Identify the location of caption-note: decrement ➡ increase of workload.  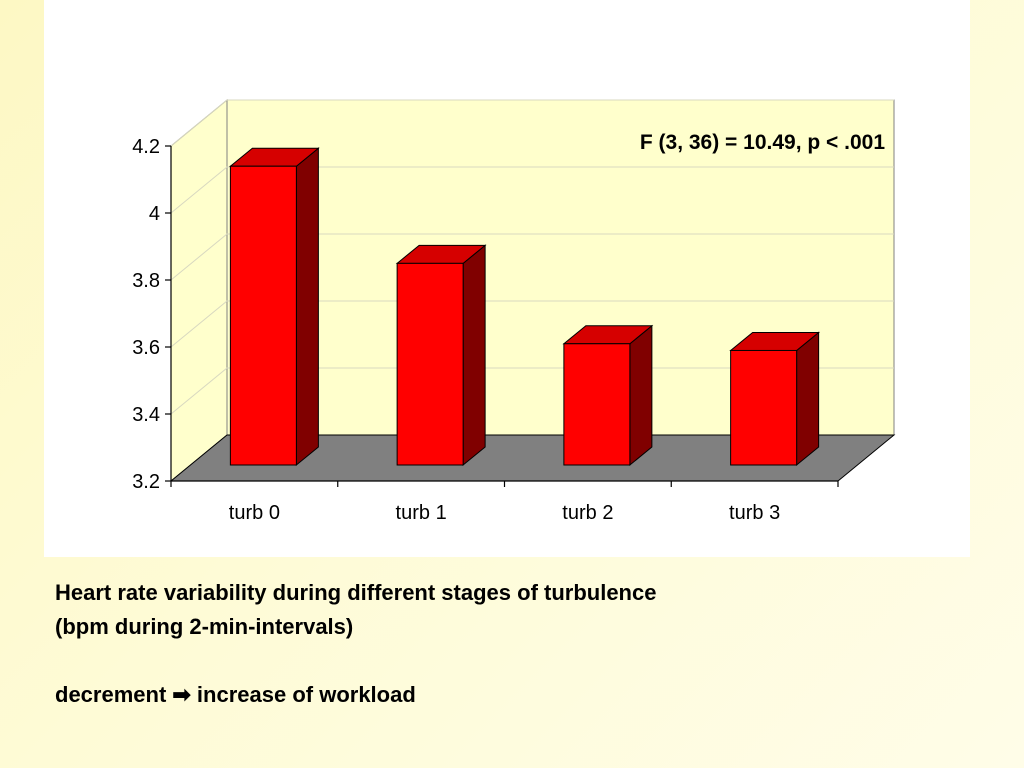
(235, 694).